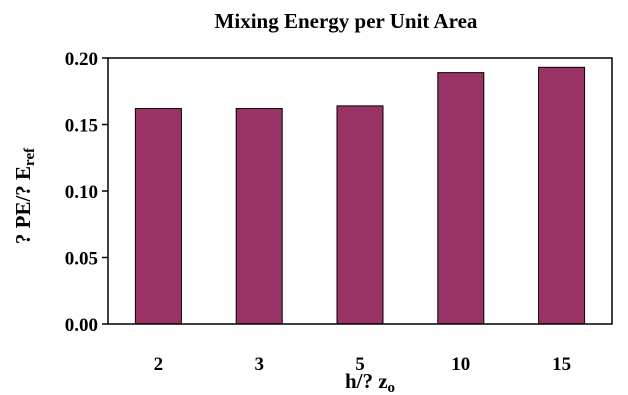  What do you see at coordinates (81, 259) in the screenshot?
I see `y-tick-label: 0.05` at bounding box center [81, 259].